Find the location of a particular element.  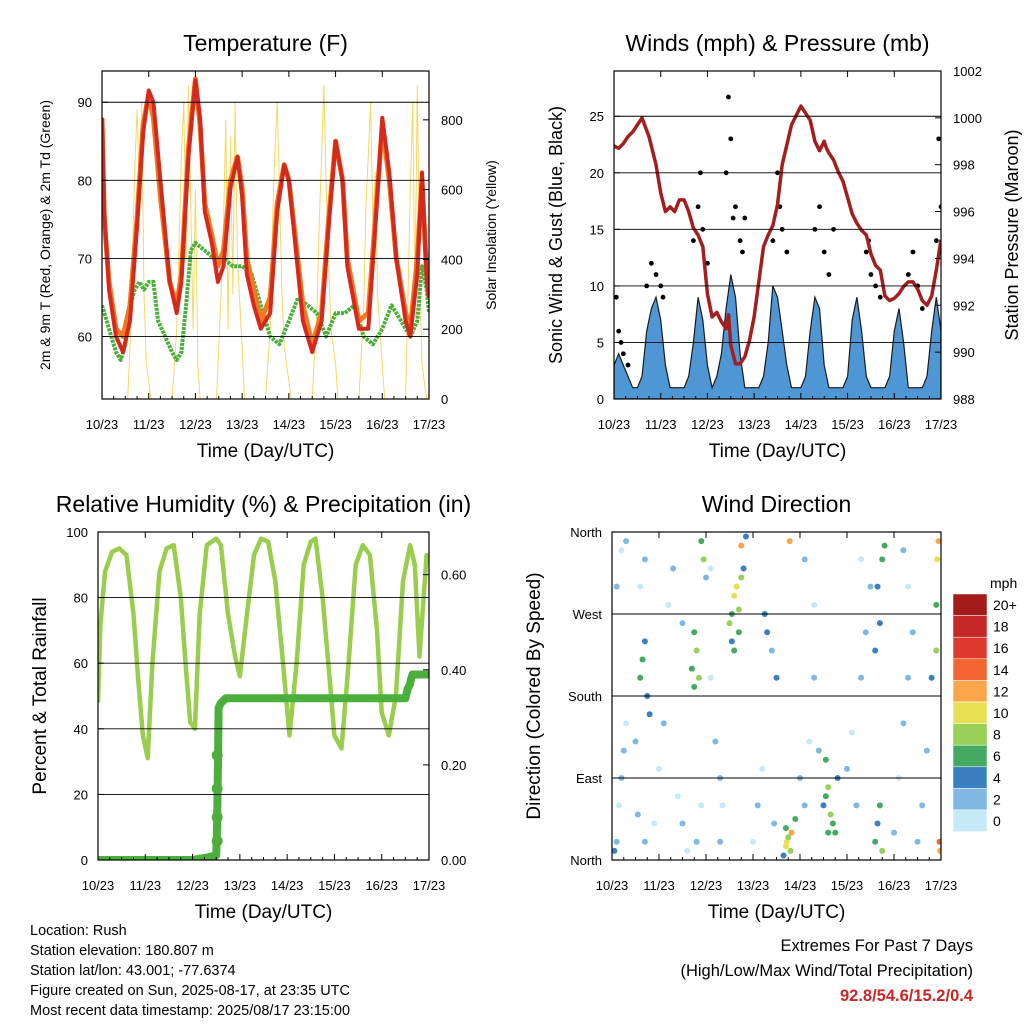

temperature-xlabel: Time (Day/UTC) is located at coordinates (266, 451).